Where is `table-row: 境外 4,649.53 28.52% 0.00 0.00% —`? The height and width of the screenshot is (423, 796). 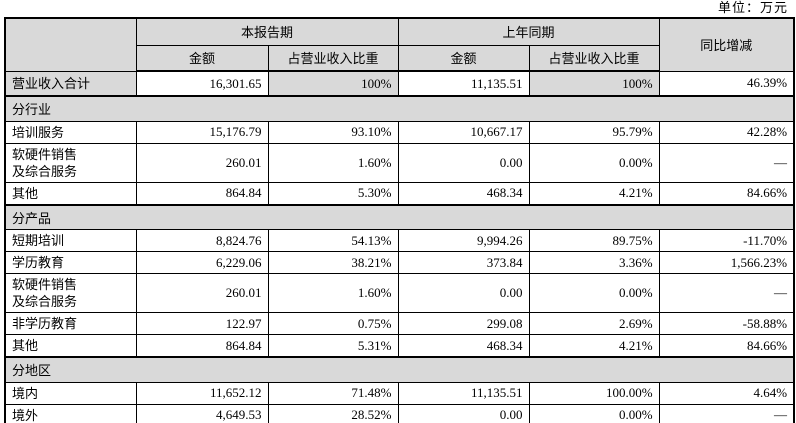
table-row: 境外 4,649.53 28.52% 0.00 0.00% — is located at coordinates (399, 413).